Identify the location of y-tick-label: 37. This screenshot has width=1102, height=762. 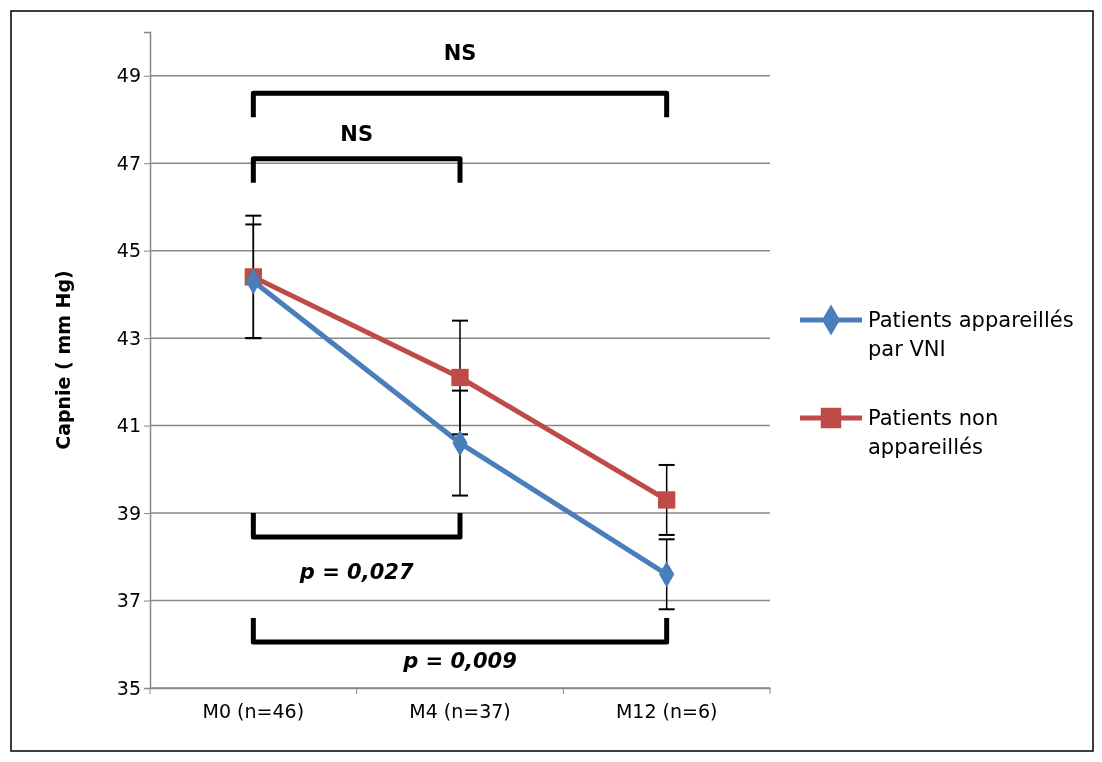
(128, 600).